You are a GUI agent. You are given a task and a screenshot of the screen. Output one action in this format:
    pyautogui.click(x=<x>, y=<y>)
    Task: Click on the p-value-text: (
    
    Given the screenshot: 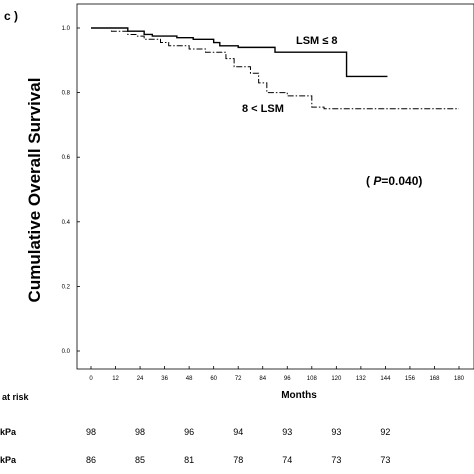 What is the action you would take?
    pyautogui.click(x=368, y=181)
    